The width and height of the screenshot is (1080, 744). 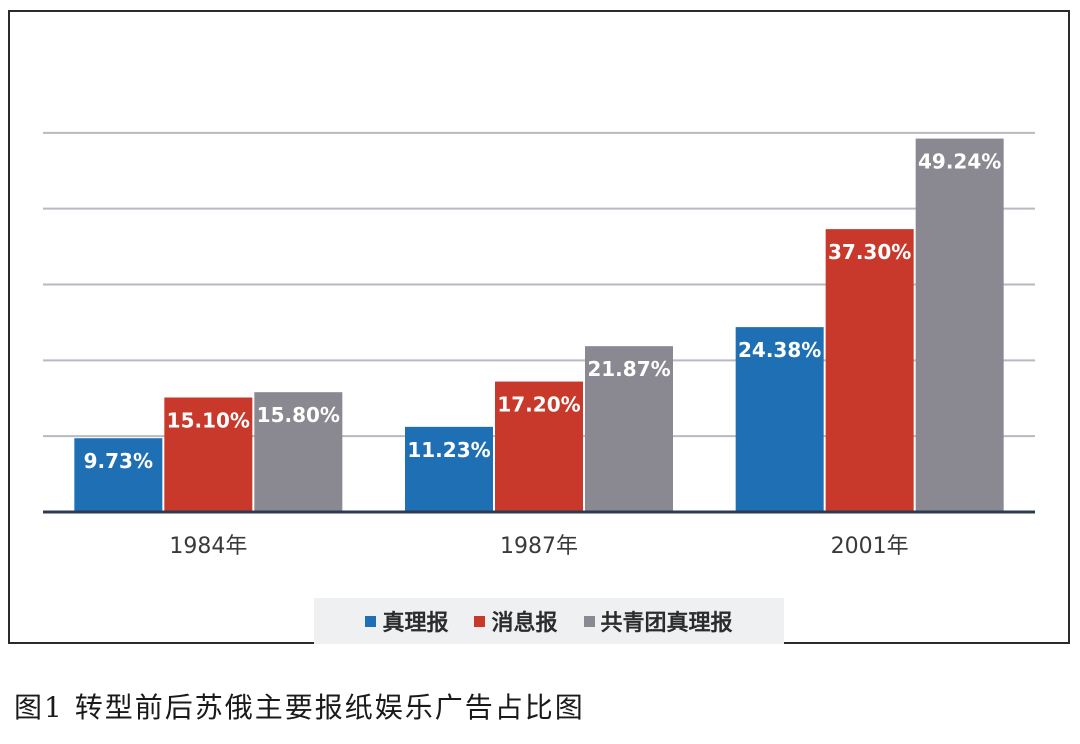 What do you see at coordinates (208, 546) in the screenshot?
I see `x-tick-label-0: 1984年` at bounding box center [208, 546].